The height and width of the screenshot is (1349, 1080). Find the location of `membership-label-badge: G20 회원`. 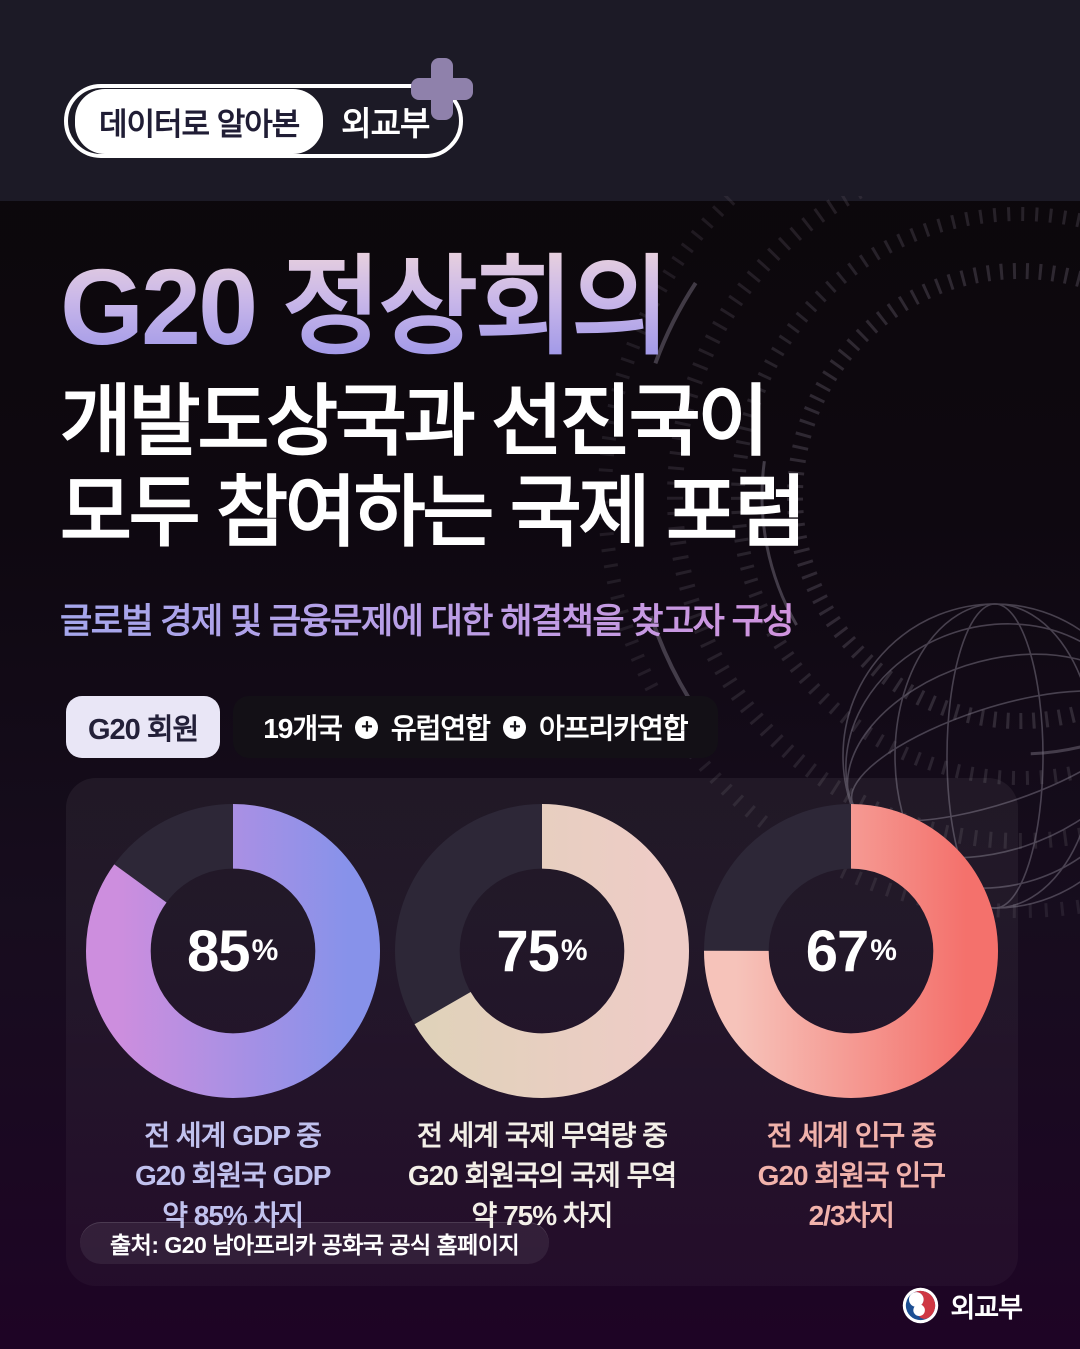

membership-label-badge: G20 회원 is located at coordinates (143, 727).